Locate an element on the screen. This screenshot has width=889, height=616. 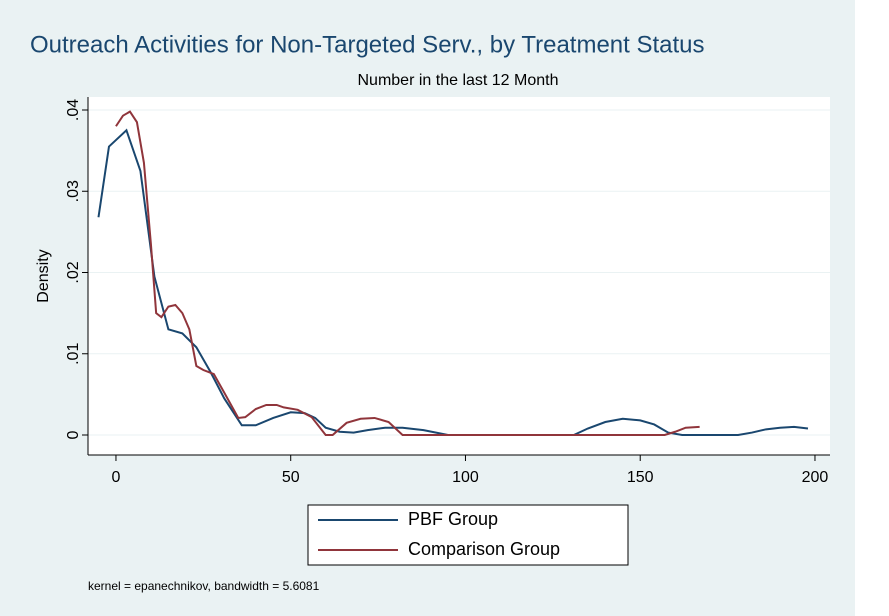
x-tick-label: 0 is located at coordinates (116, 477).